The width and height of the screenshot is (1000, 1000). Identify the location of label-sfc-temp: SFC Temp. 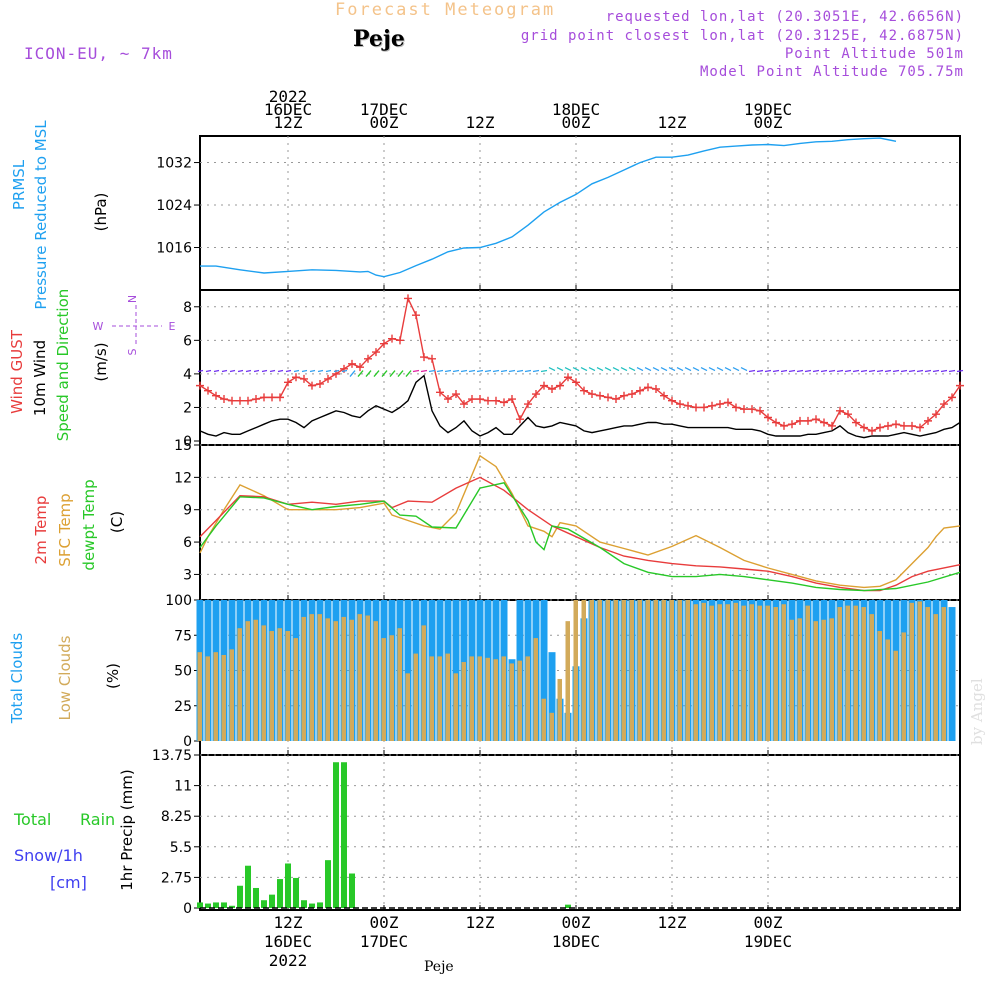
(65, 529).